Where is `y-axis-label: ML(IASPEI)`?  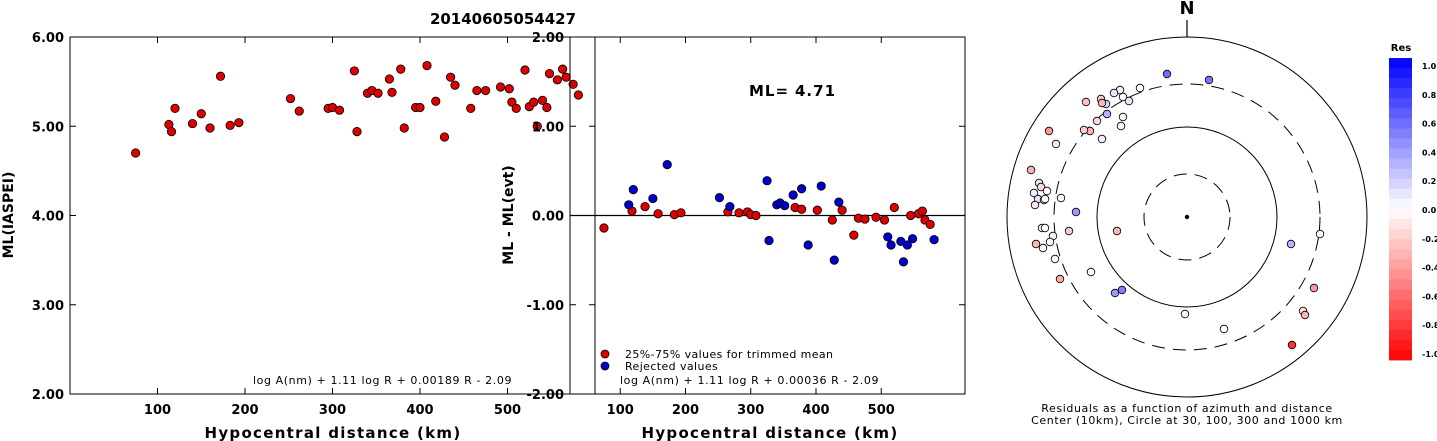
y-axis-label: ML(IASPEI) is located at coordinates (9, 215).